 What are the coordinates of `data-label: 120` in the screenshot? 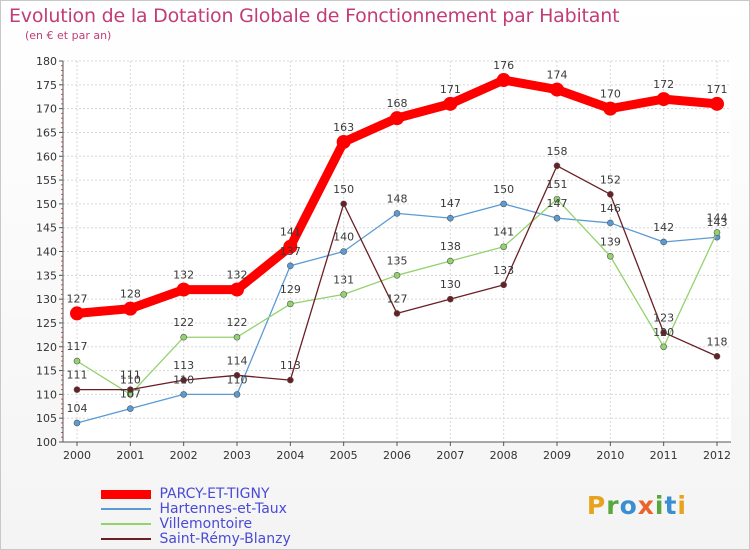 It's located at (663, 332).